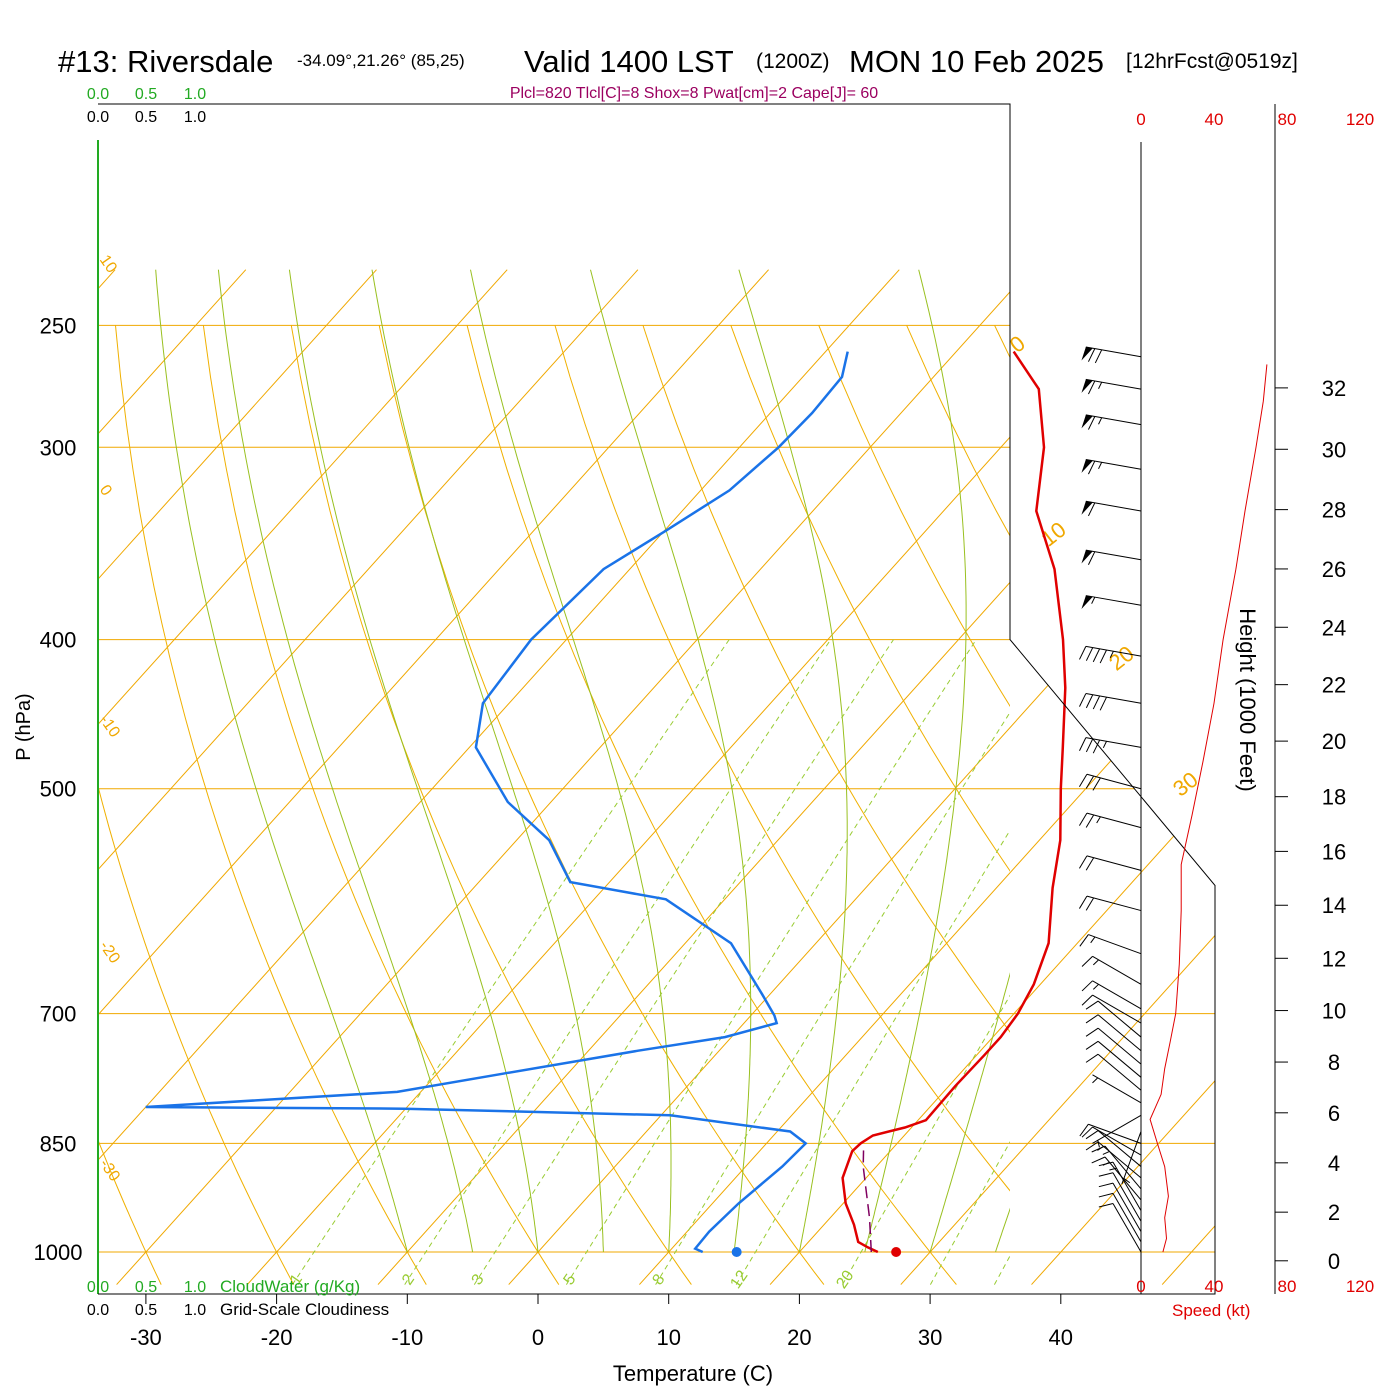 The image size is (1400, 1400). I want to click on height-tick-label: 28, so click(1334, 510).